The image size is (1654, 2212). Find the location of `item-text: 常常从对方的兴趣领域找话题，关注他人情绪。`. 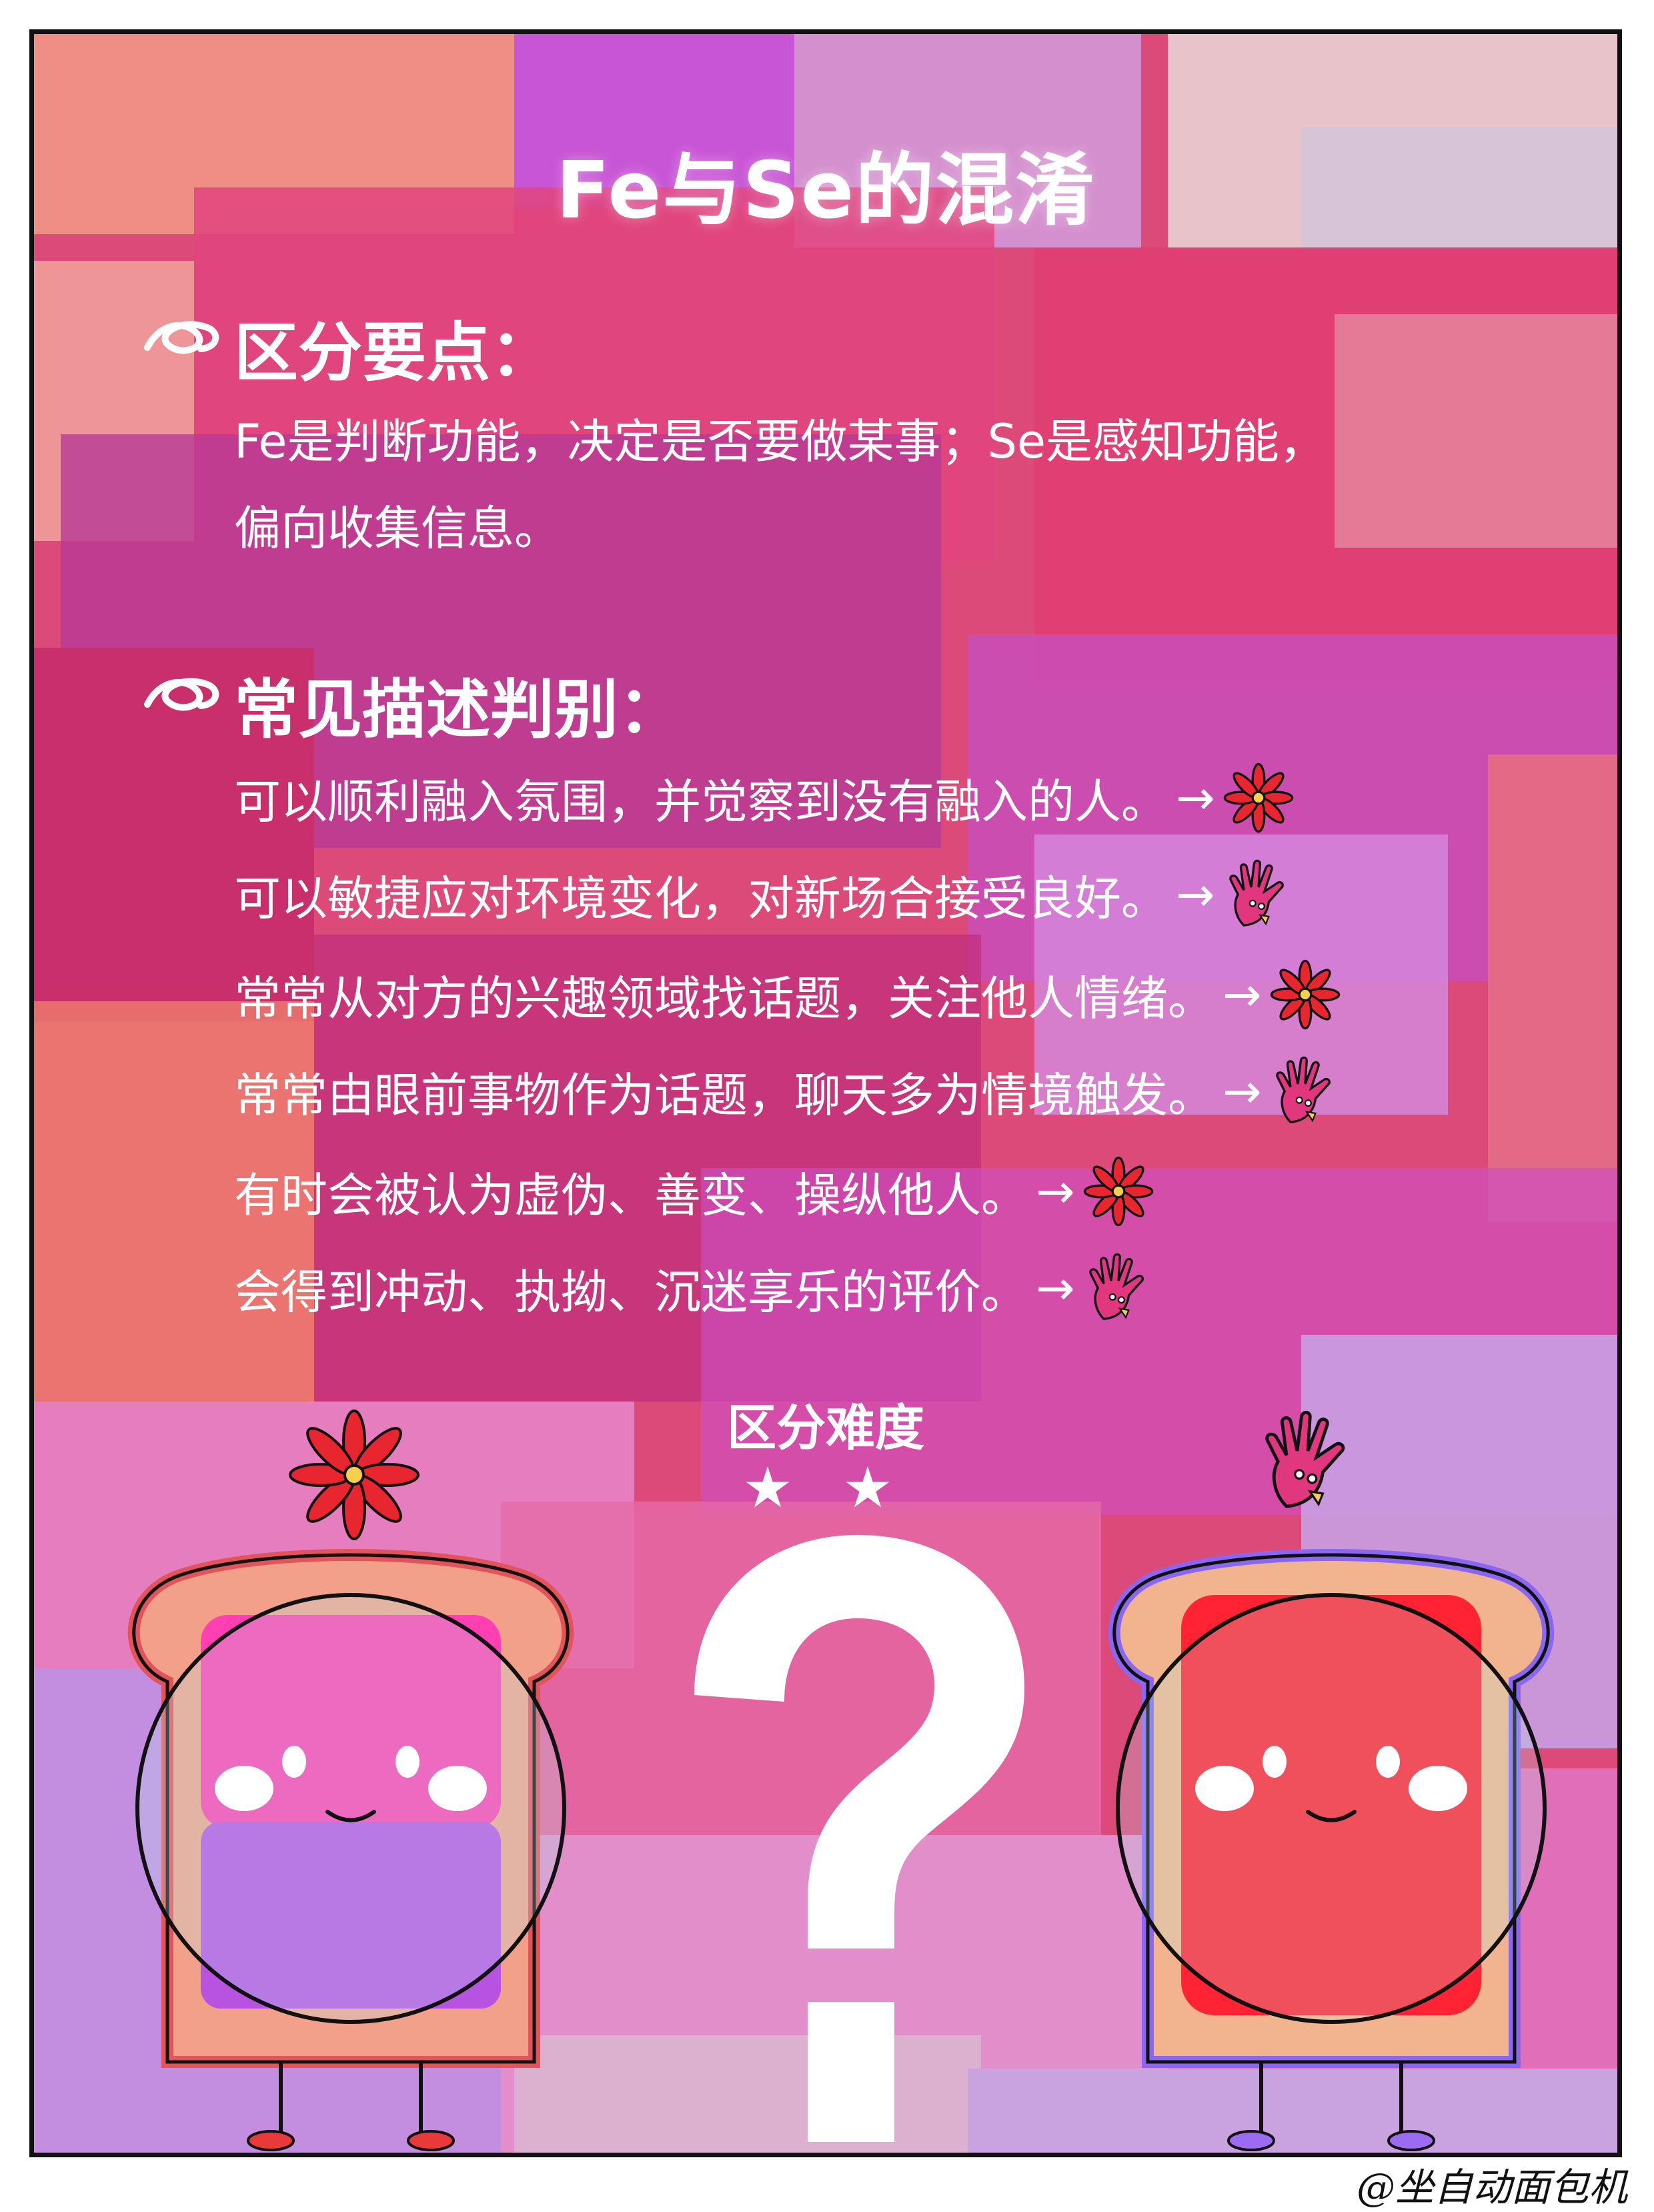

item-text: 常常从对方的兴趣领域找话题，关注他人情绪。 is located at coordinates (724, 998).